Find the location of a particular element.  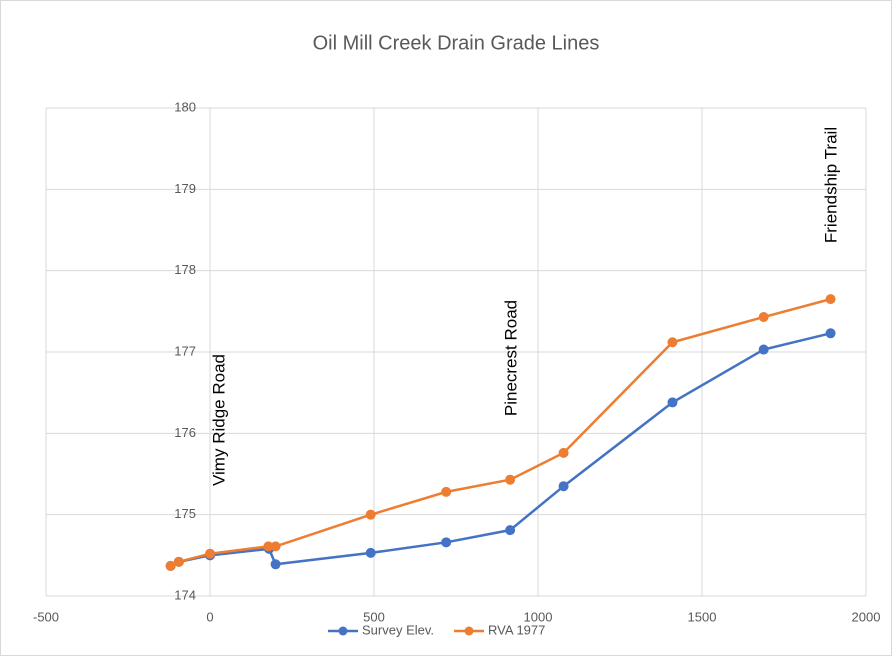

y-tick-label: 176 is located at coordinates (185, 432).